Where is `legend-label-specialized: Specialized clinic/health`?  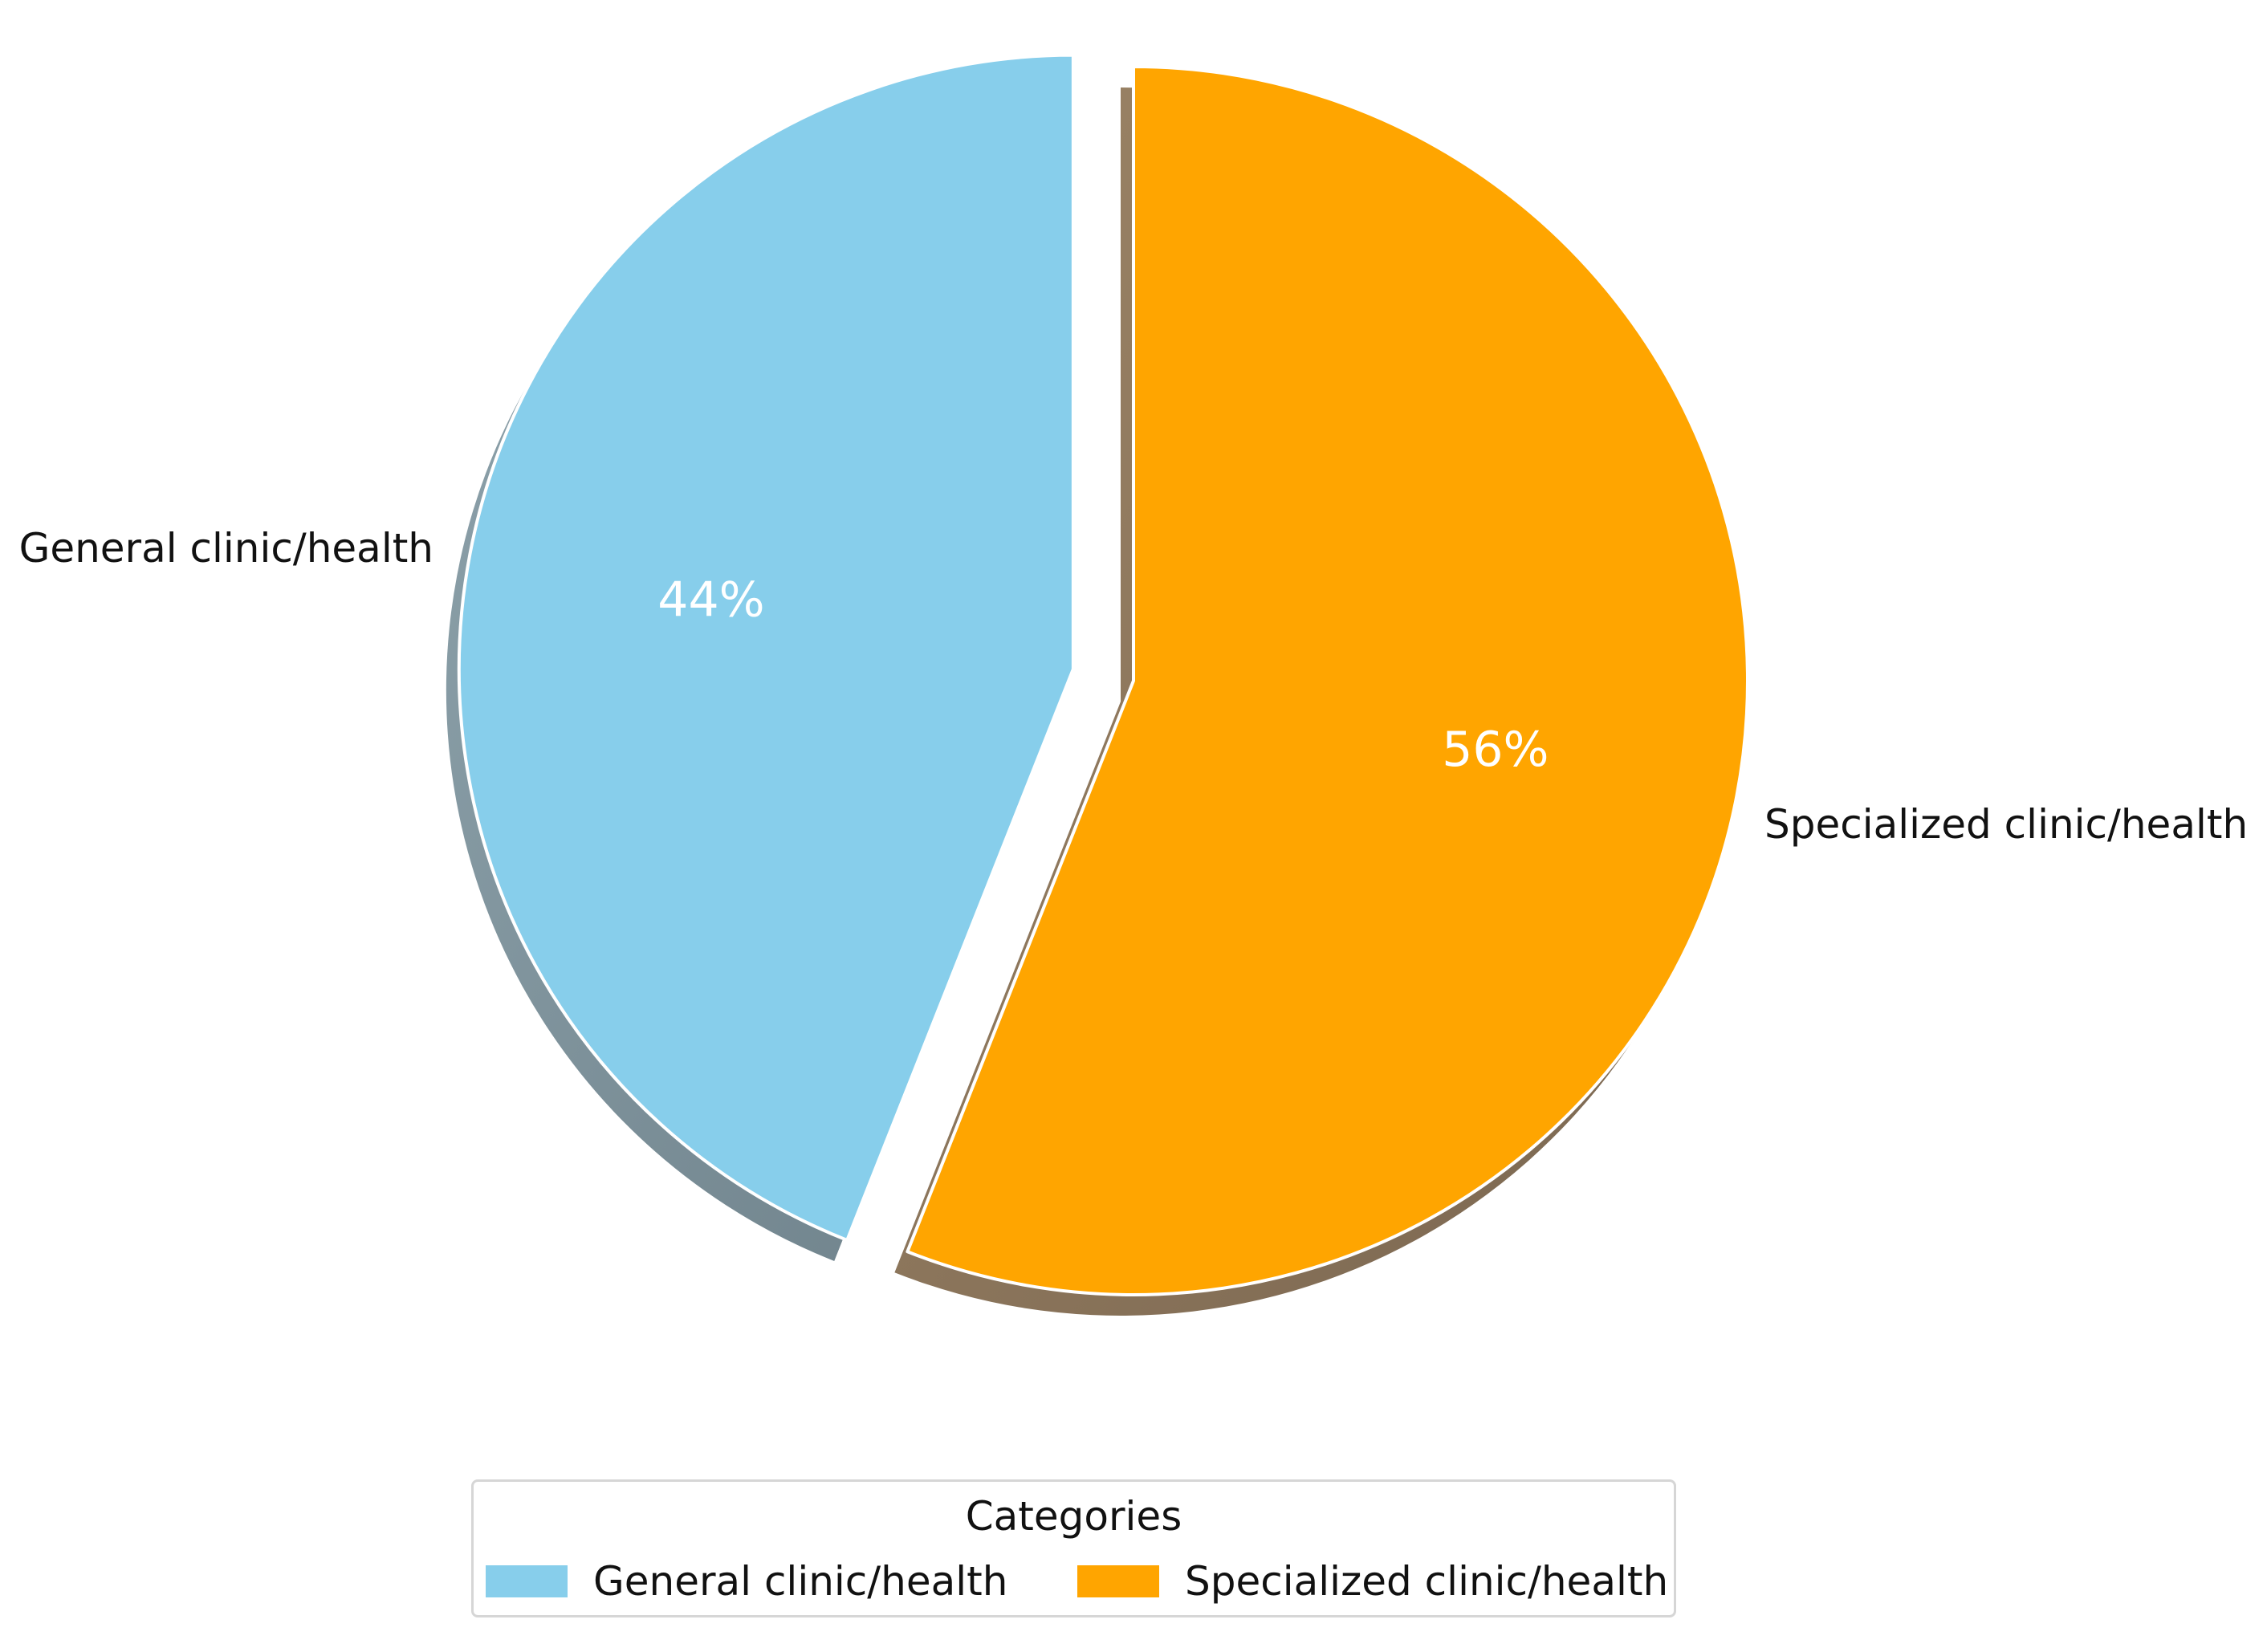 legend-label-specialized: Specialized clinic/health is located at coordinates (1427, 1581).